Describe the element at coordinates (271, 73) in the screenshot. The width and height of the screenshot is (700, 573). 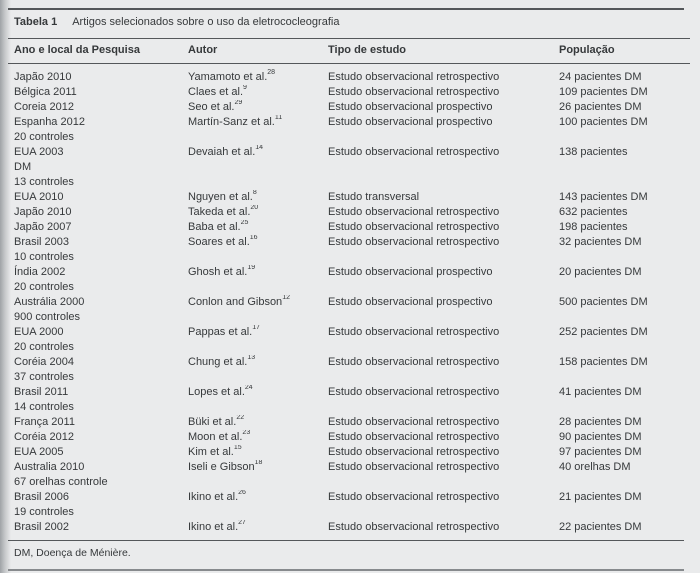
I see `reference-superscript: 28` at that location.